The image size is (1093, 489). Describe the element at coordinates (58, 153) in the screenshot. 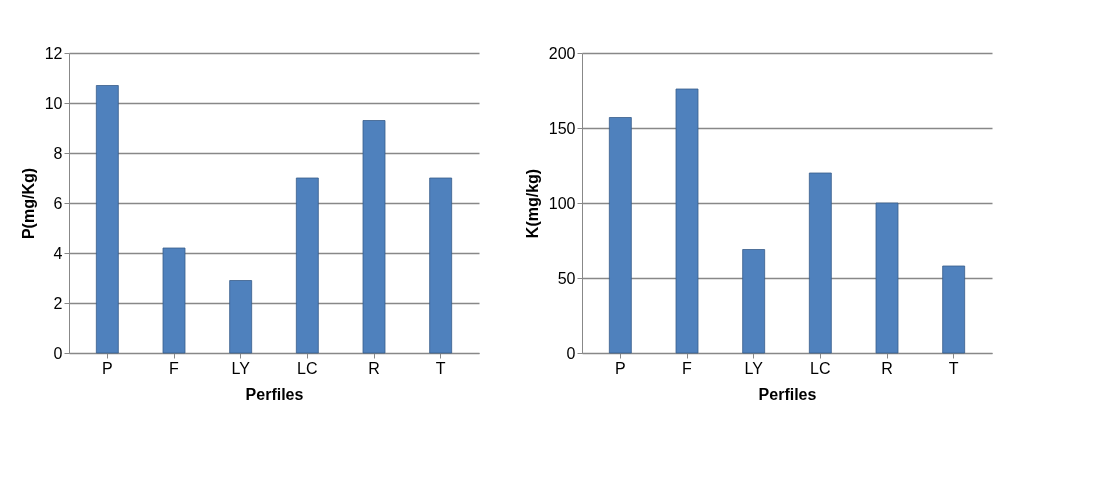

I see `y-tick-label: 8` at that location.